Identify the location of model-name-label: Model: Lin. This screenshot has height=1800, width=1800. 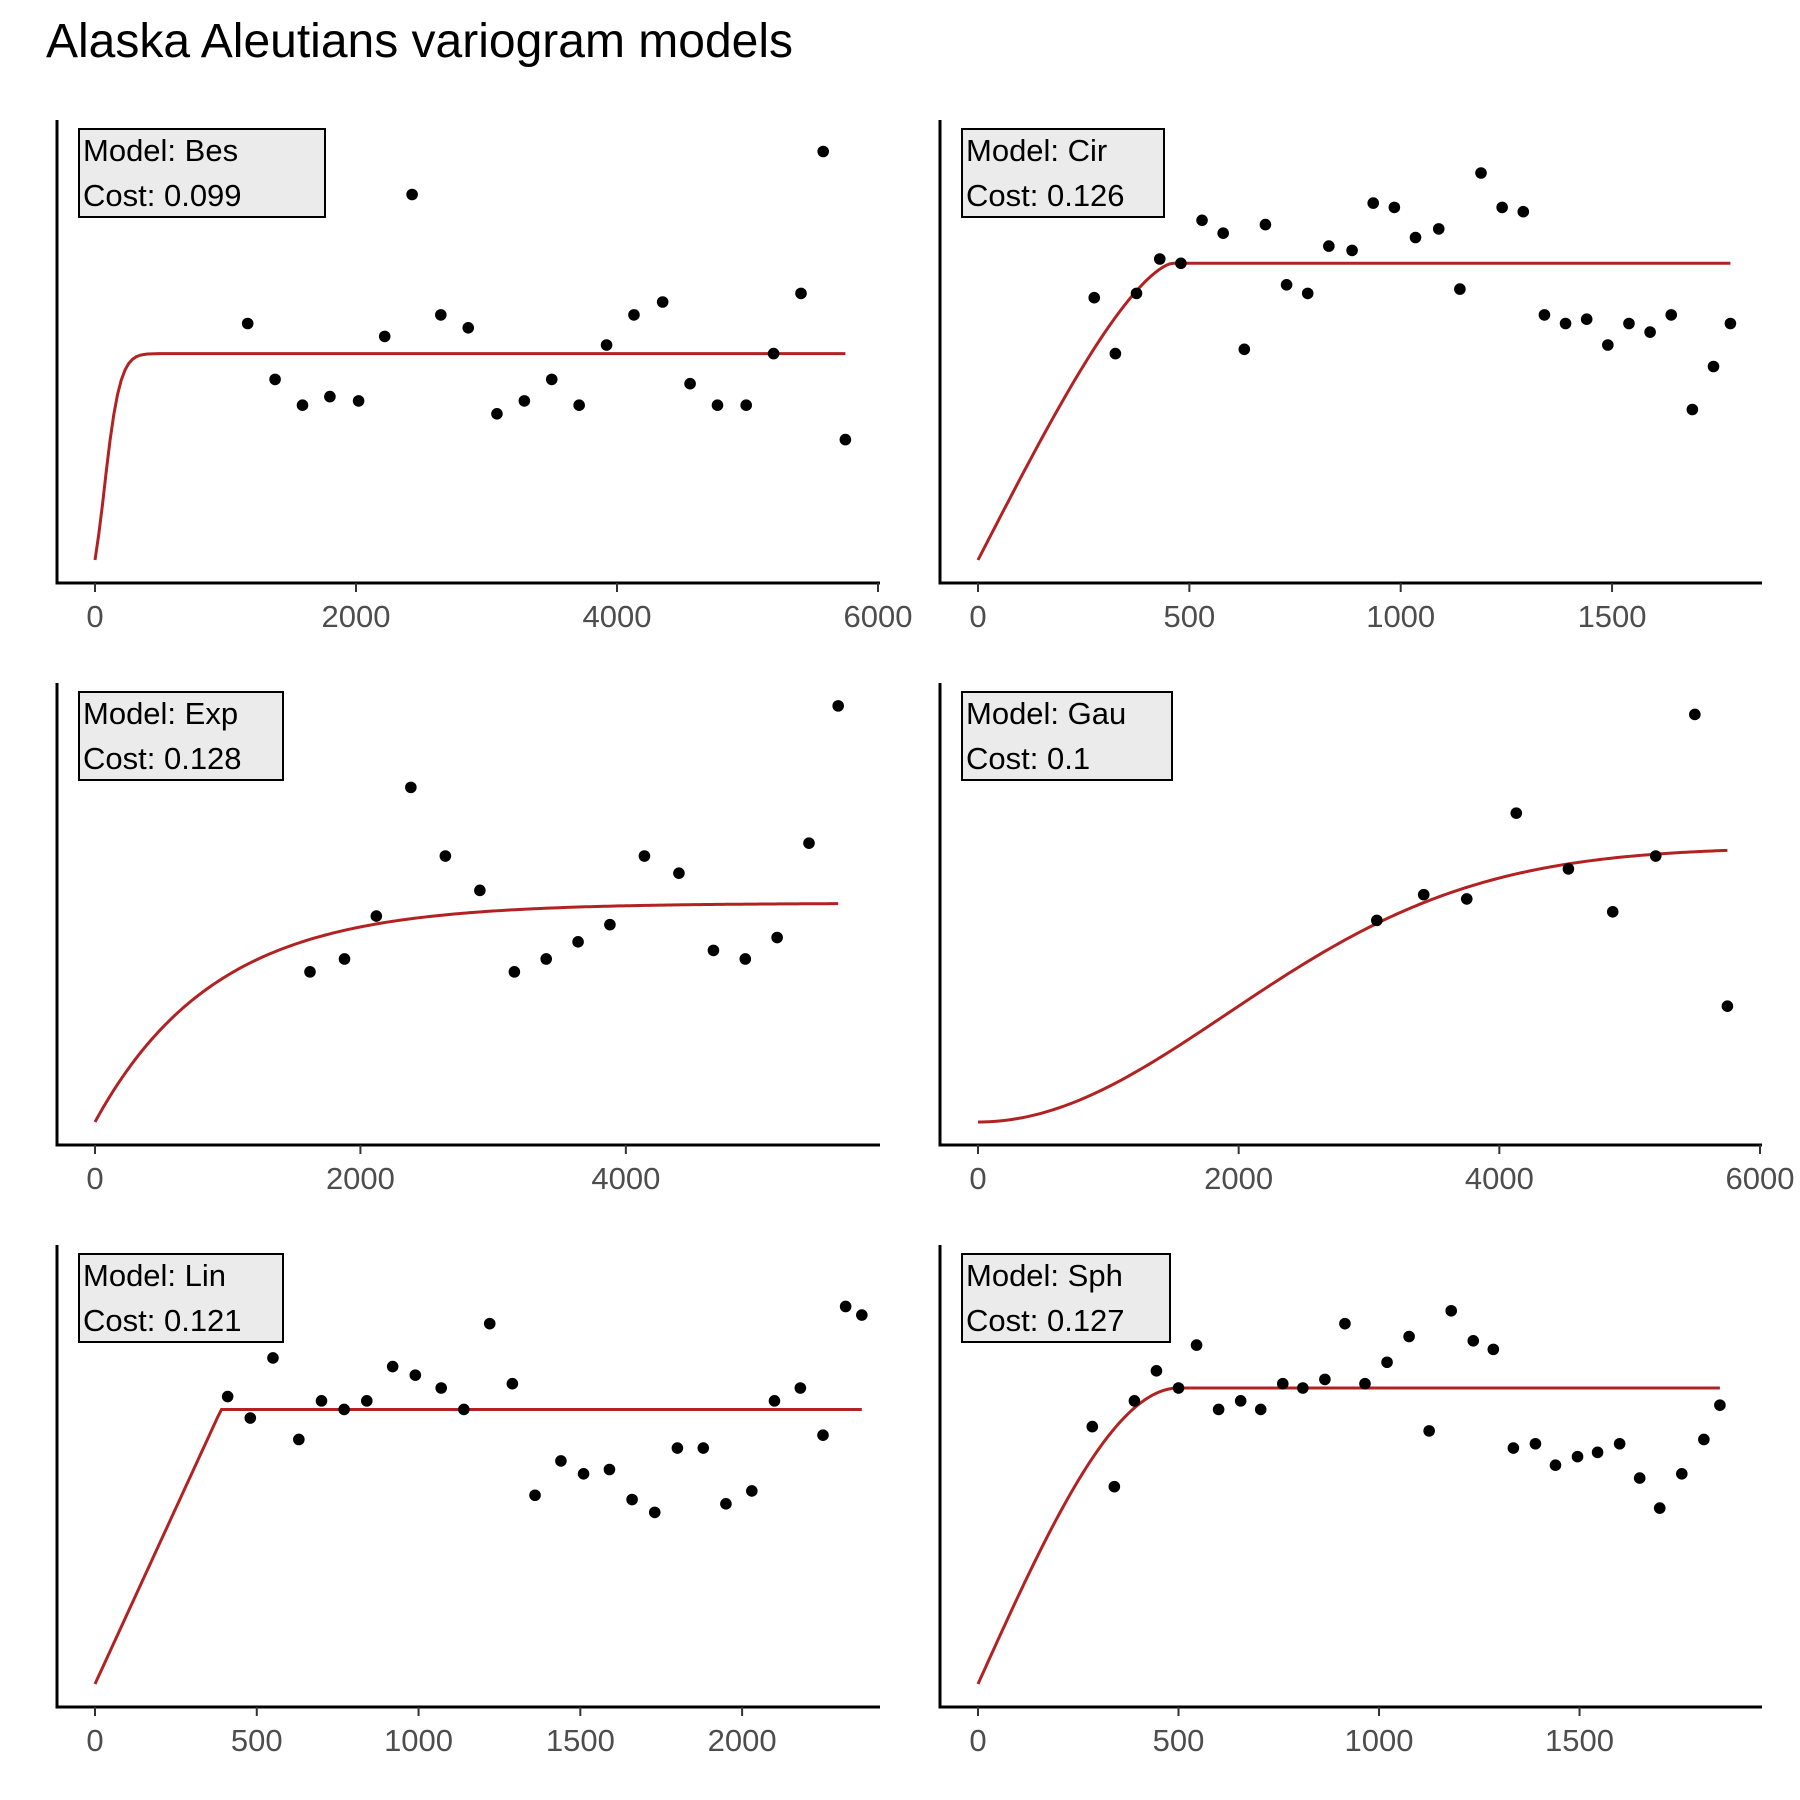
(154, 1275).